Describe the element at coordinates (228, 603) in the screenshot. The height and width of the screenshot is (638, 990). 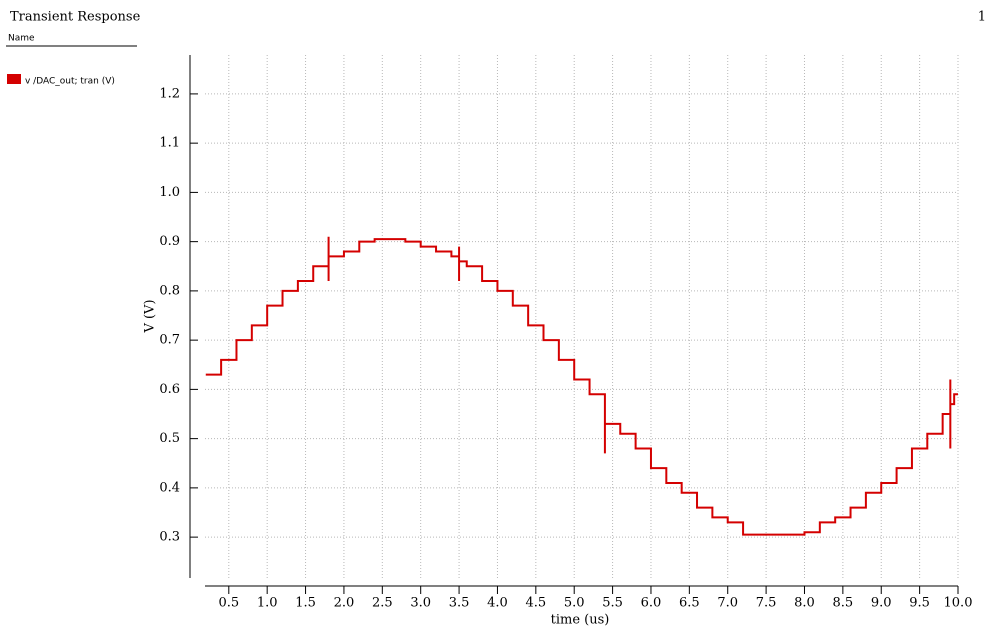
I see `x-tick-label: 0.5` at that location.